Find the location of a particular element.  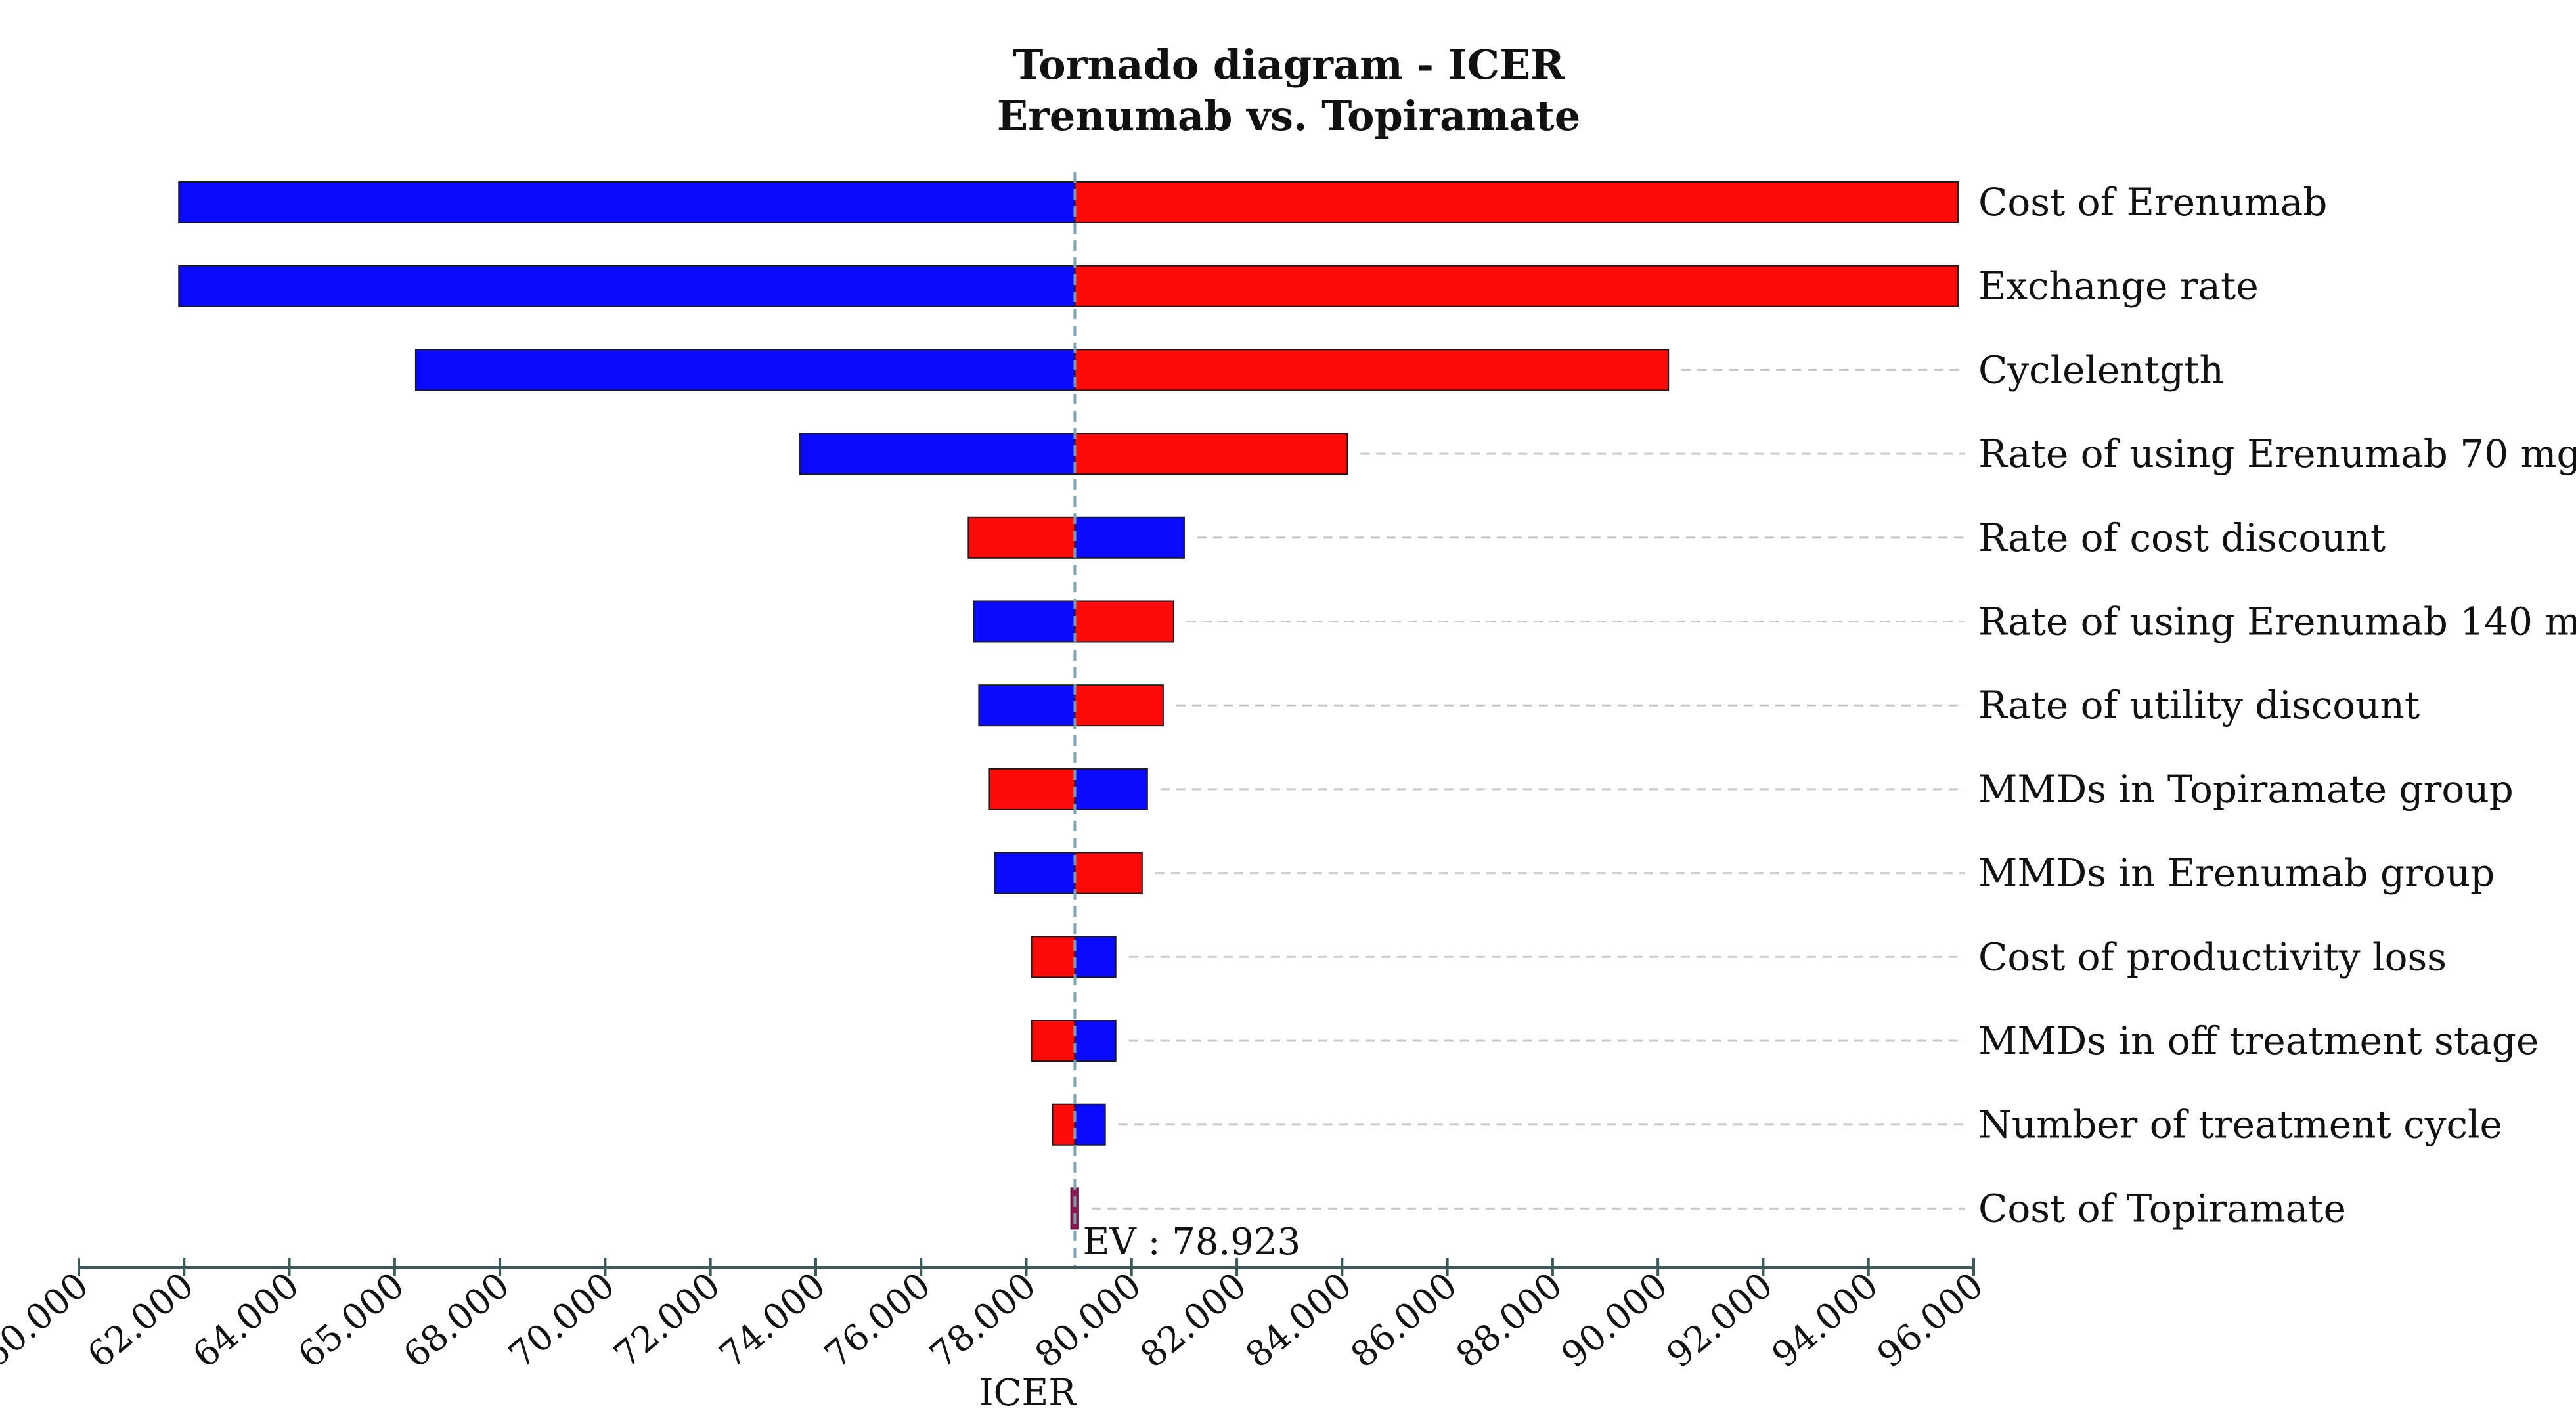

x-tick-label: 80.000 is located at coordinates (1088, 1320).